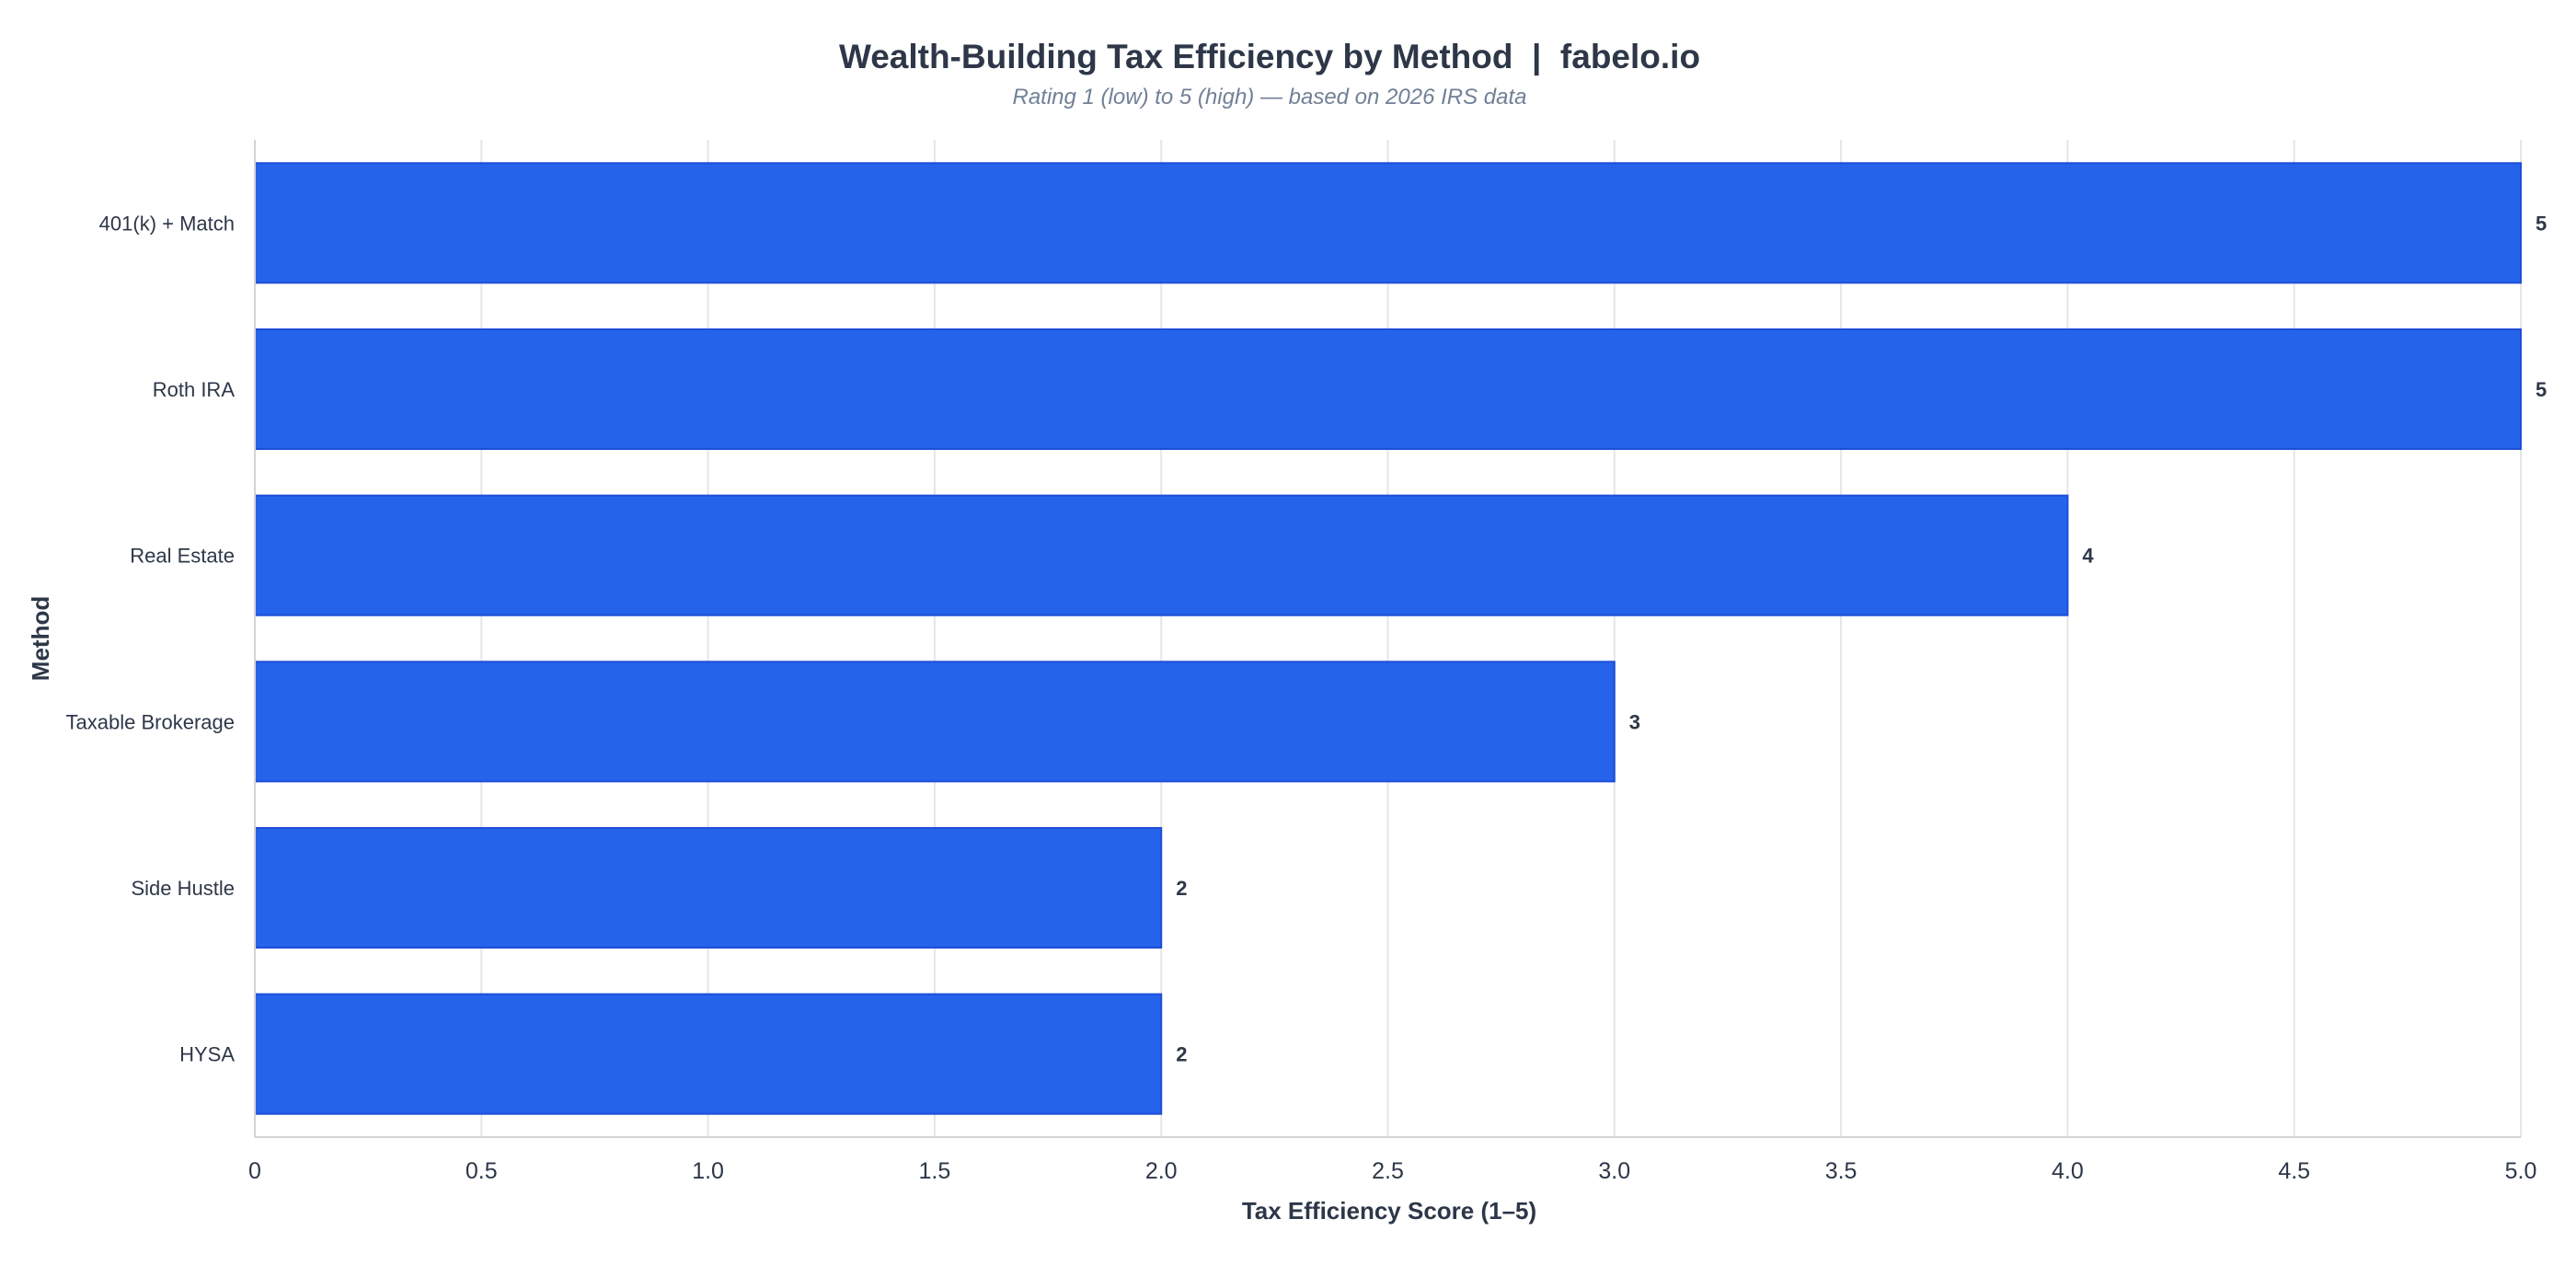  I want to click on category-label: Real Estate, so click(182, 556).